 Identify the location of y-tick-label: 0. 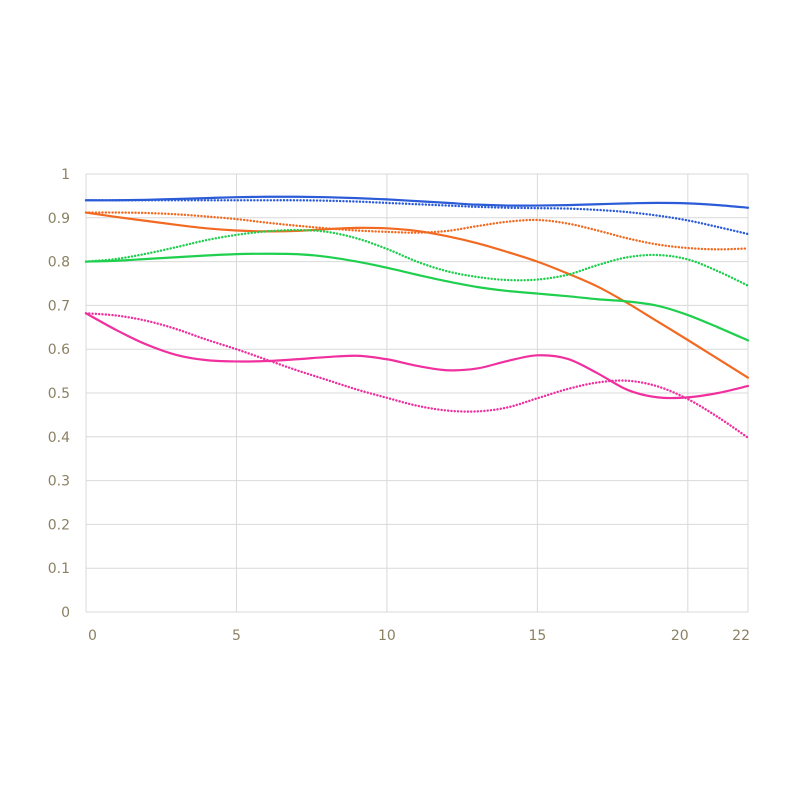
(65, 613).